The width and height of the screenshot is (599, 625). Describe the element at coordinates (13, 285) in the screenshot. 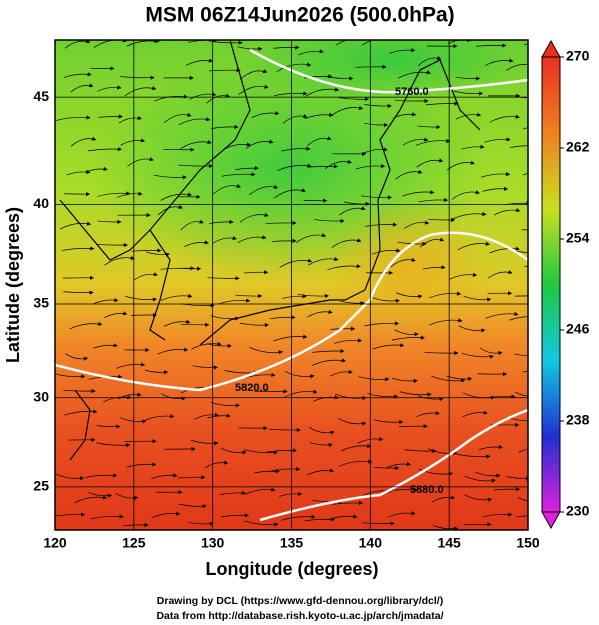

I see `y-axis-label: Latitude (degrees)` at that location.